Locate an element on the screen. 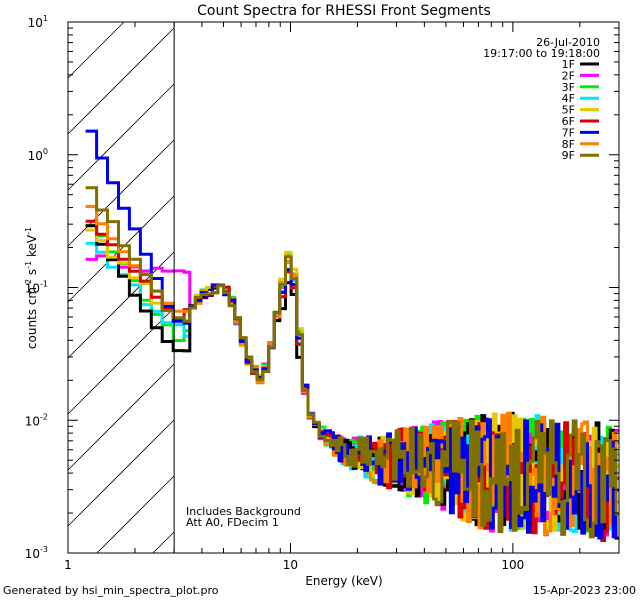 Image resolution: width=640 pixels, height=600 pixels. excluded-energy-hatch is located at coordinates (121, 287).